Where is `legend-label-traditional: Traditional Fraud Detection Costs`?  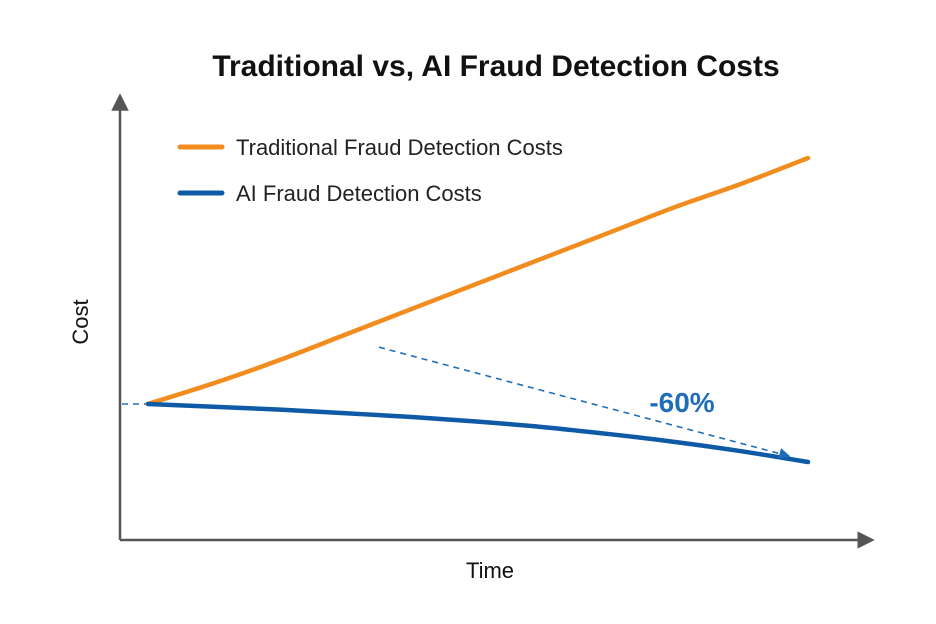
legend-label-traditional: Traditional Fraud Detection Costs is located at coordinates (399, 147).